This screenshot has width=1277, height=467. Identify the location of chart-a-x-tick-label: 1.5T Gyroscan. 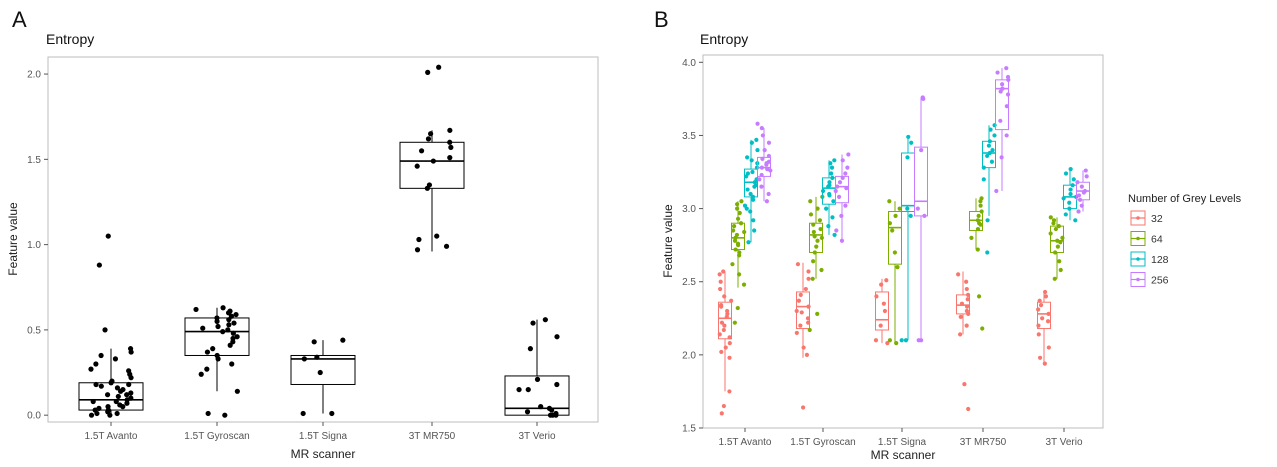
(216, 436).